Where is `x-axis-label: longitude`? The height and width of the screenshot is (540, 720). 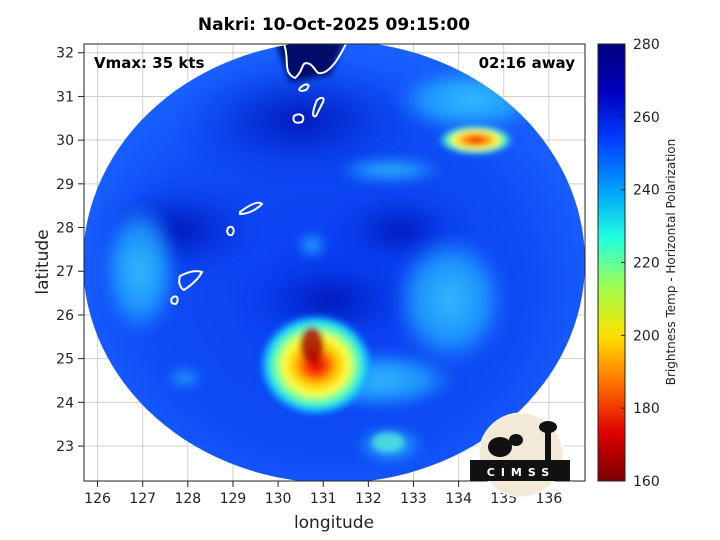
x-axis-label: longitude is located at coordinates (334, 523).